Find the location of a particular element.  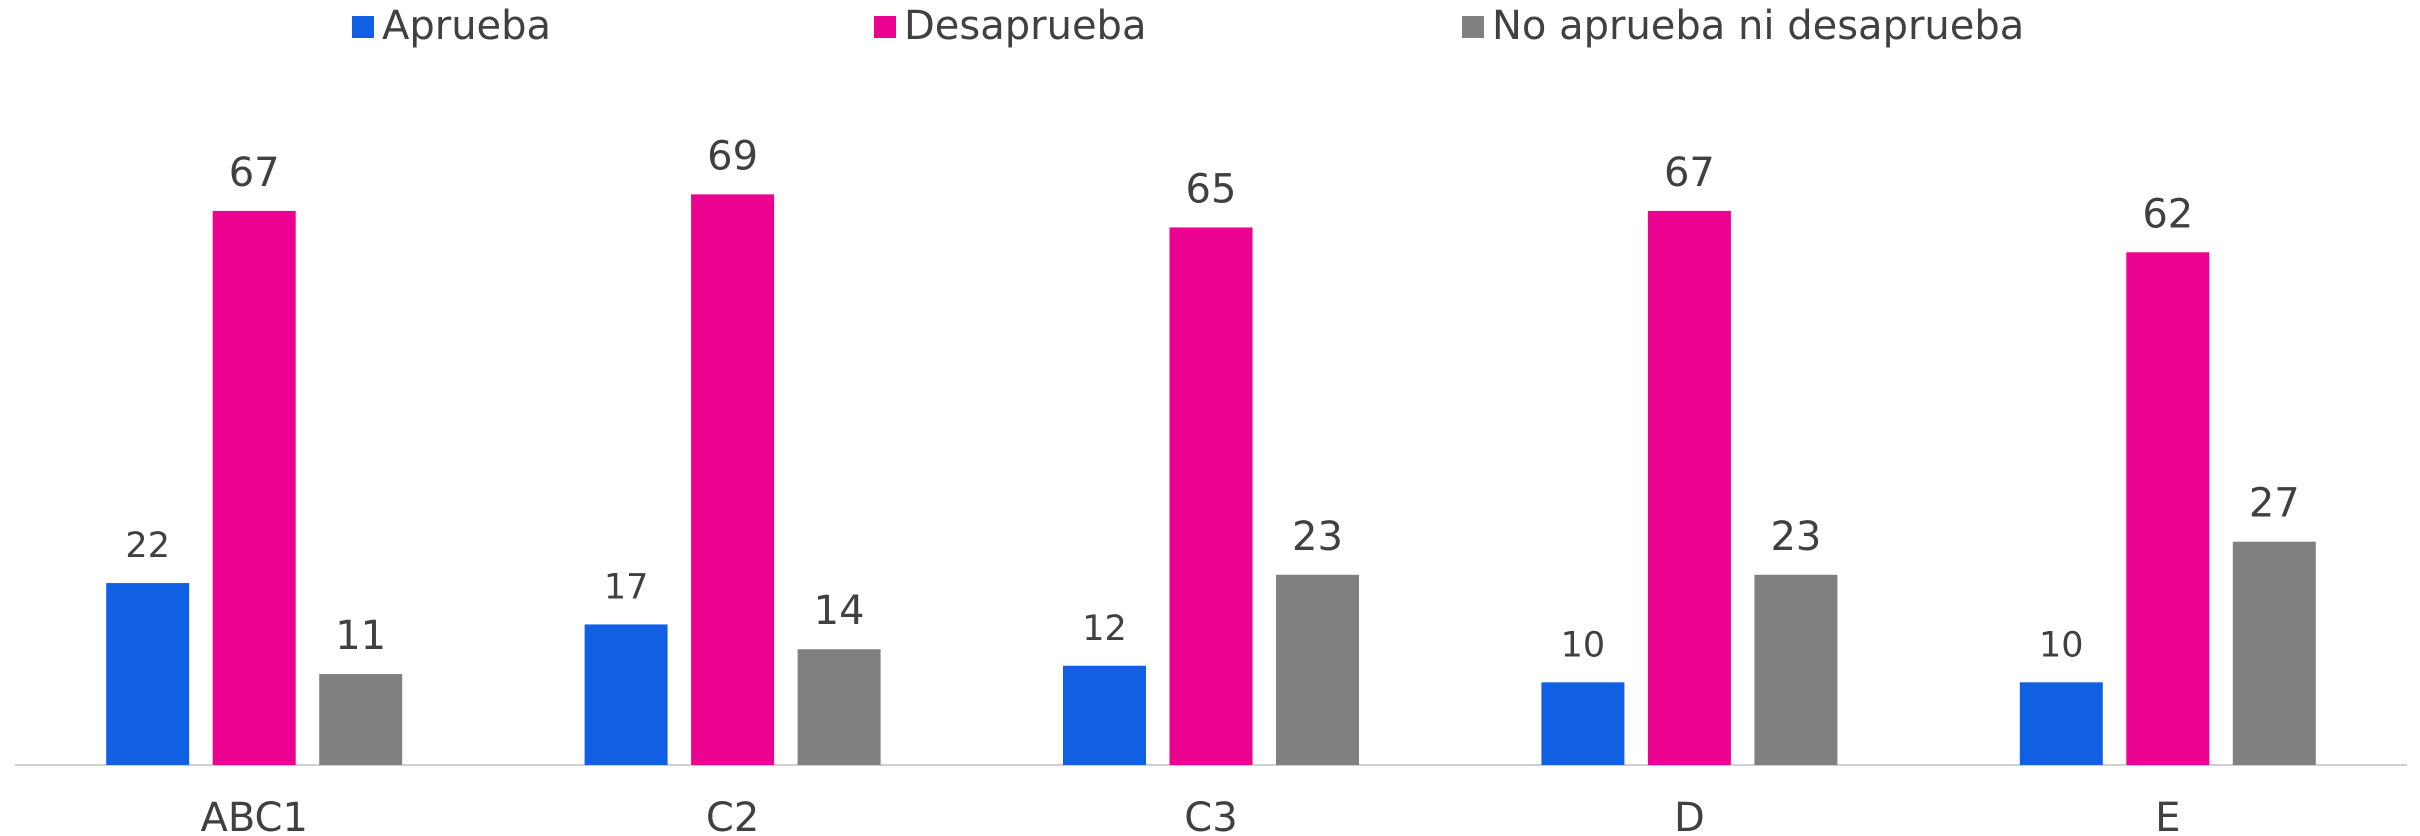

data-label: 12 is located at coordinates (1104, 629).